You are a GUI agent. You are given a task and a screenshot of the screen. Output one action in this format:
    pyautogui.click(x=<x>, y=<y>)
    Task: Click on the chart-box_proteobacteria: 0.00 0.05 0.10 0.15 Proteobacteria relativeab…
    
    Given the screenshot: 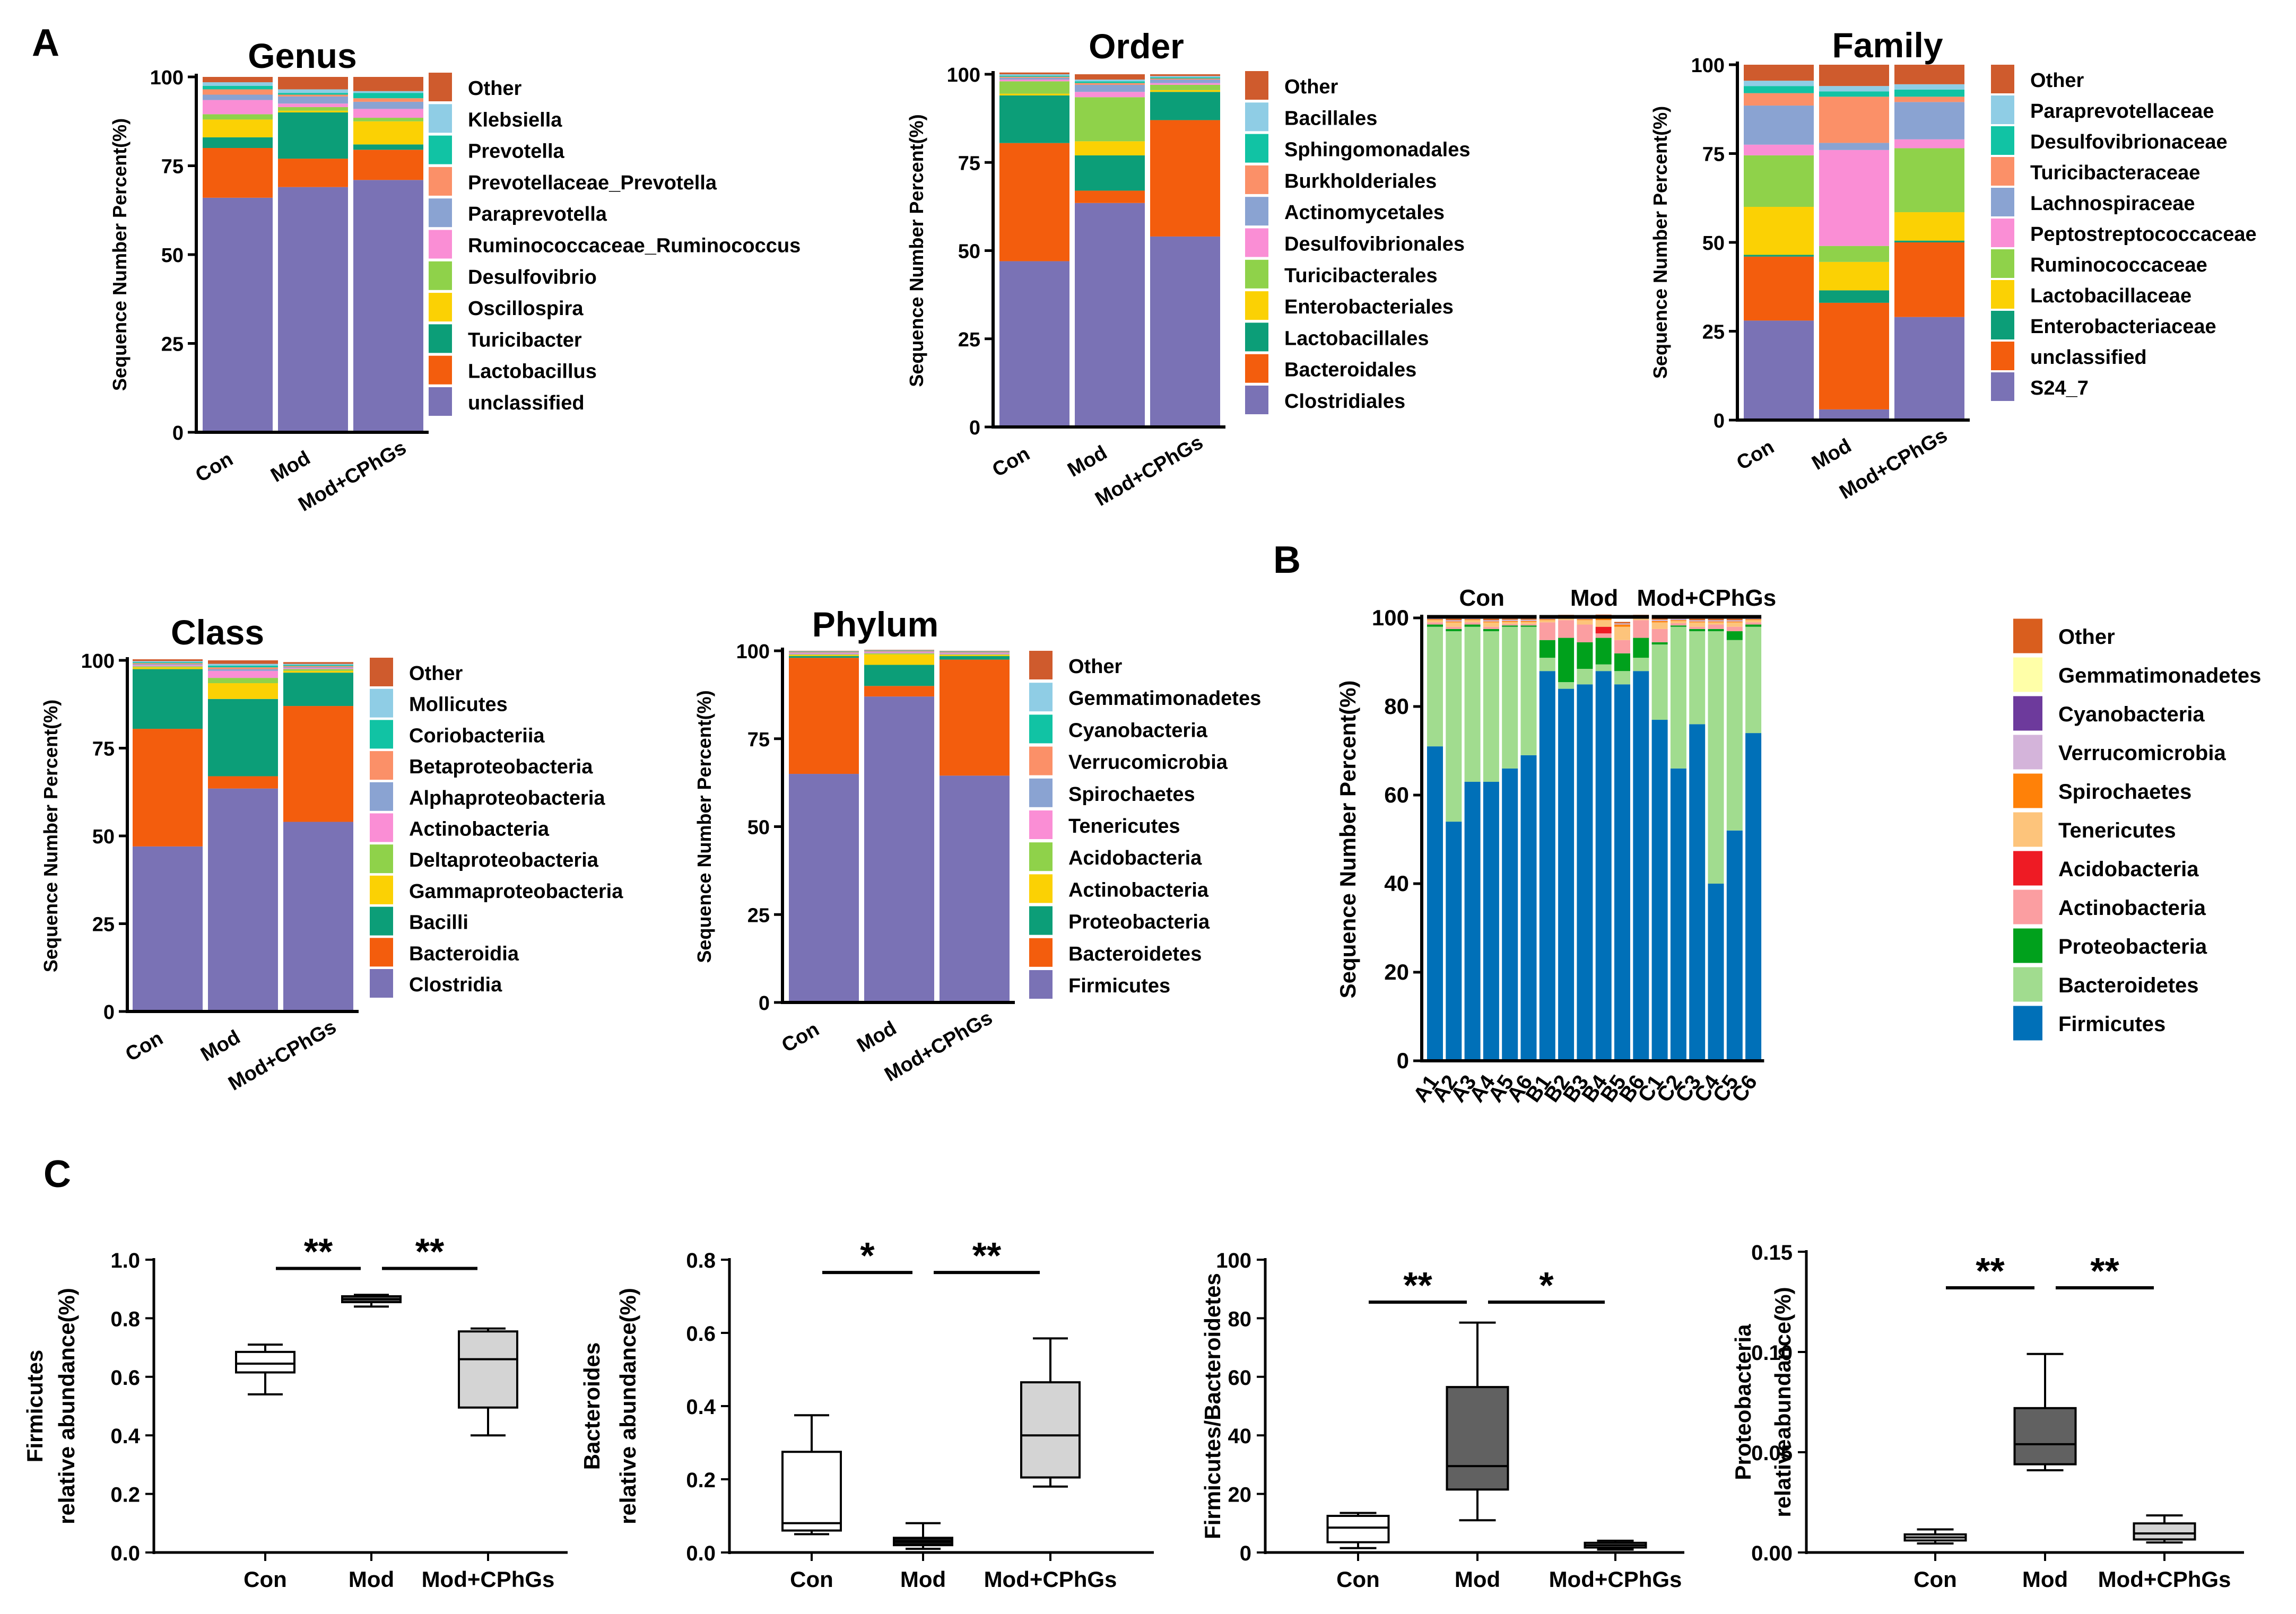 What is the action you would take?
    pyautogui.click(x=1987, y=1416)
    